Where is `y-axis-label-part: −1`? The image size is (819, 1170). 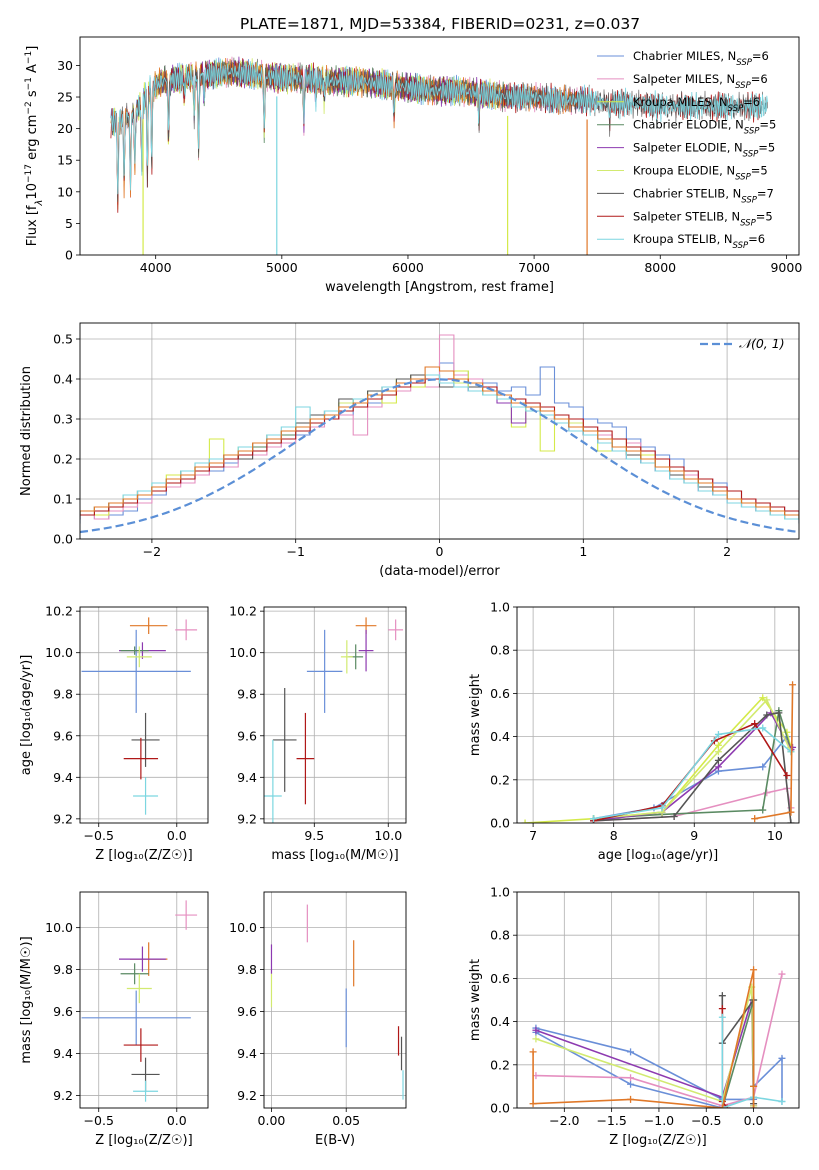
y-axis-label-part: −1 is located at coordinates (29, 83).